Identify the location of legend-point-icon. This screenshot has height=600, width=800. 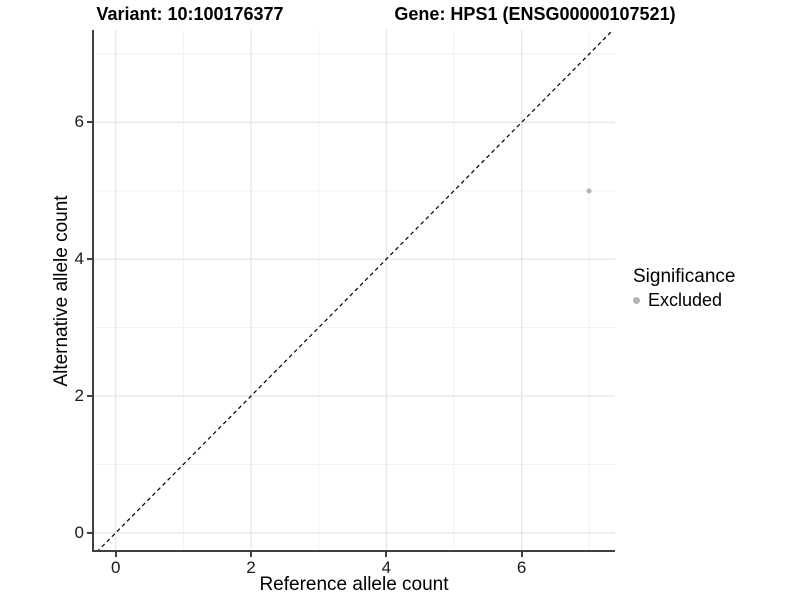
(636, 300).